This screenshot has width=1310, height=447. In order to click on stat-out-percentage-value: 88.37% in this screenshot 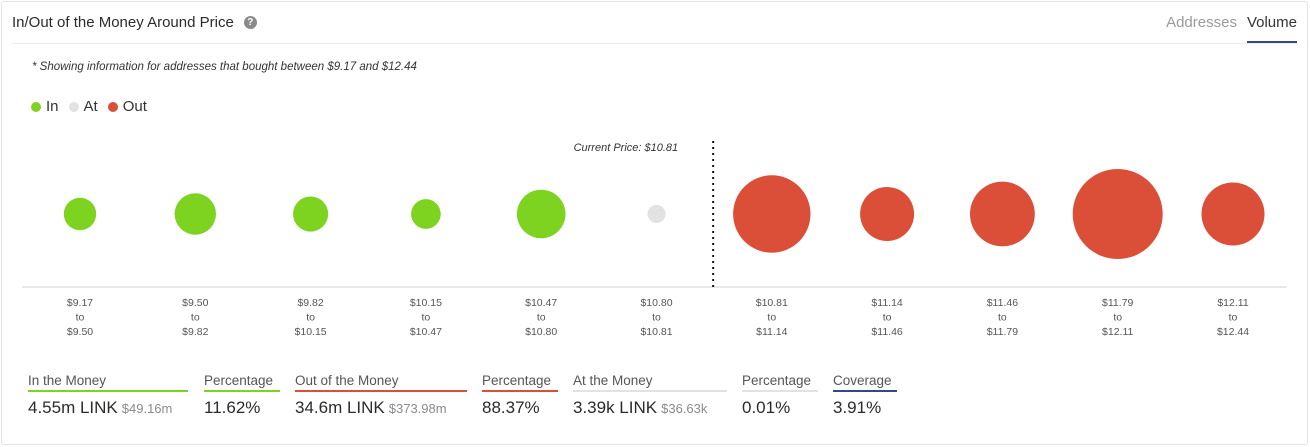, I will do `click(511, 407)`.